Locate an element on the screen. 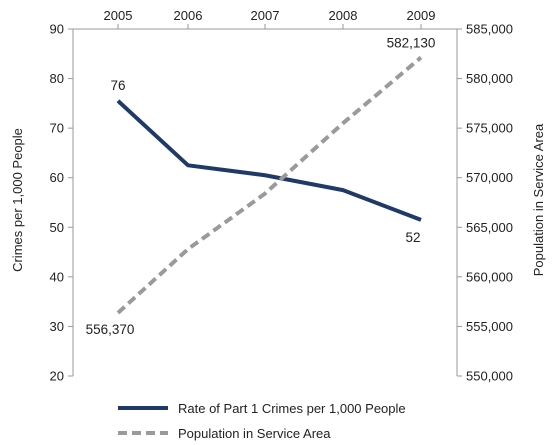 The height and width of the screenshot is (445, 555). left-y-tick-label: 60 is located at coordinates (57, 177).